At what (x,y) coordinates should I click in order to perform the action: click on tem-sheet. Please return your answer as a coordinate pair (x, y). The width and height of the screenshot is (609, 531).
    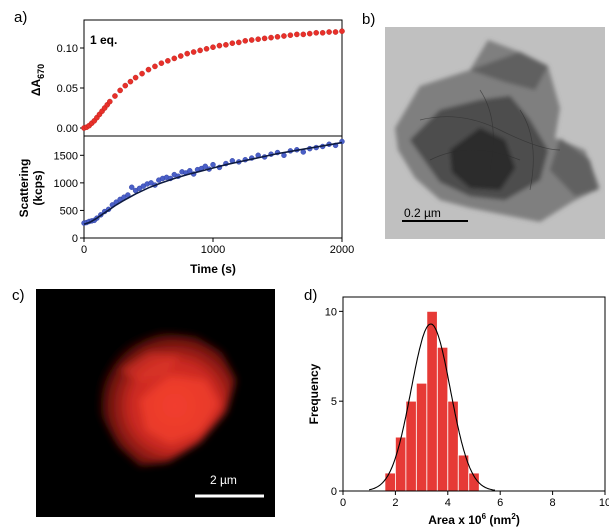
    Looking at the image, I should click on (497, 131).